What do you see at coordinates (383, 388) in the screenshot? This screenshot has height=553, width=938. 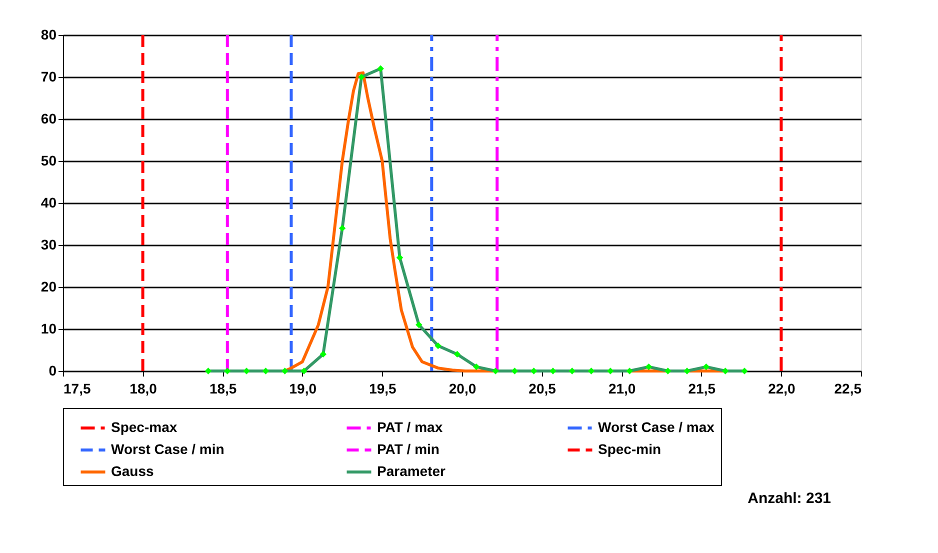 I see `x-tick-label: 19,5` at bounding box center [383, 388].